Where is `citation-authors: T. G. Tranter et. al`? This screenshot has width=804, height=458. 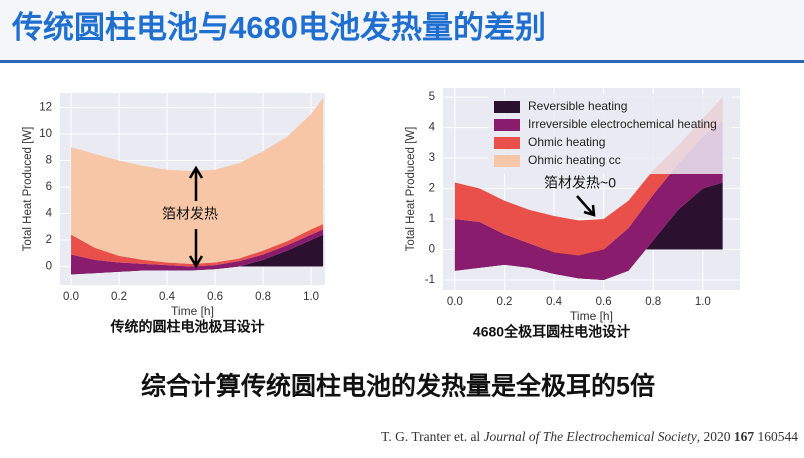 citation-authors: T. G. Tranter et. al is located at coordinates (430, 436).